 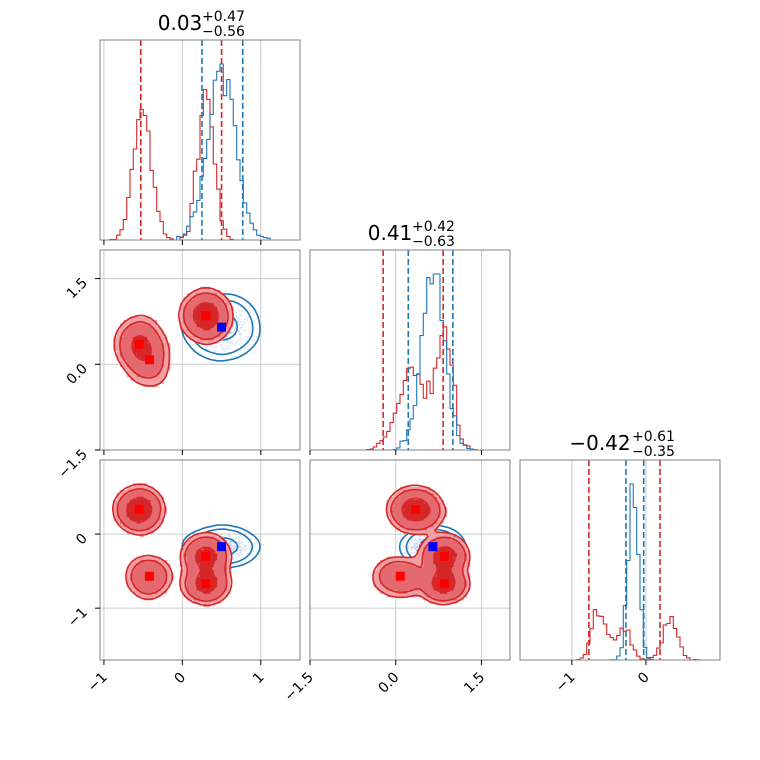 I want to click on y-tick-label-2: 1.5, so click(x=77, y=288).